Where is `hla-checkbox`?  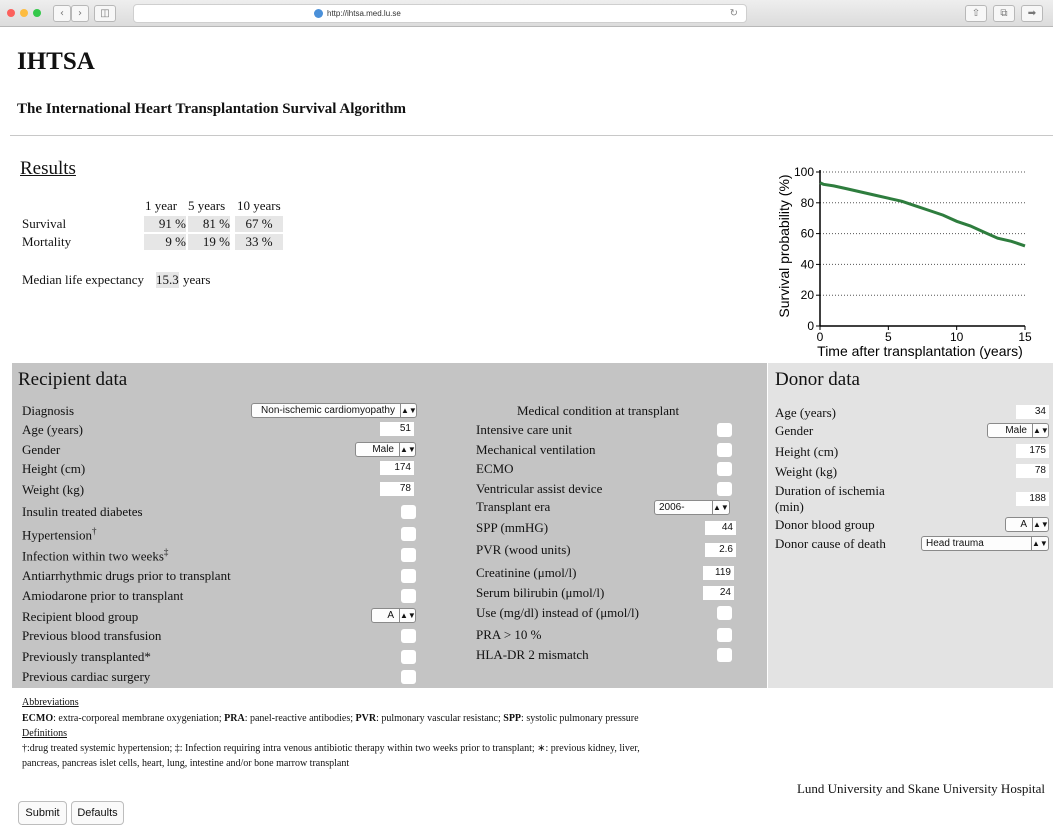 hla-checkbox is located at coordinates (724, 655).